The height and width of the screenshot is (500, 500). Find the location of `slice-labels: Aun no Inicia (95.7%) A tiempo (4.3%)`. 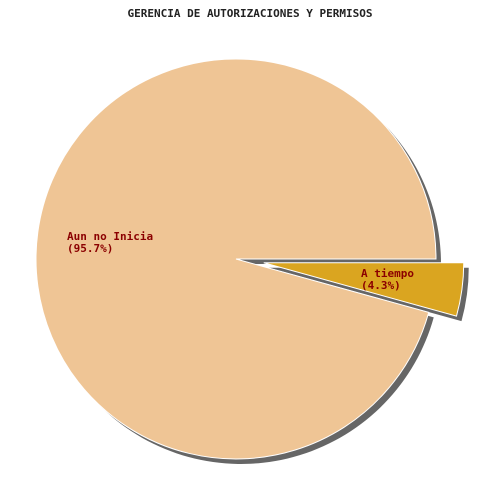

slice-labels: Aun no Inicia (95.7%) A tiempo (4.3%) is located at coordinates (240, 261).